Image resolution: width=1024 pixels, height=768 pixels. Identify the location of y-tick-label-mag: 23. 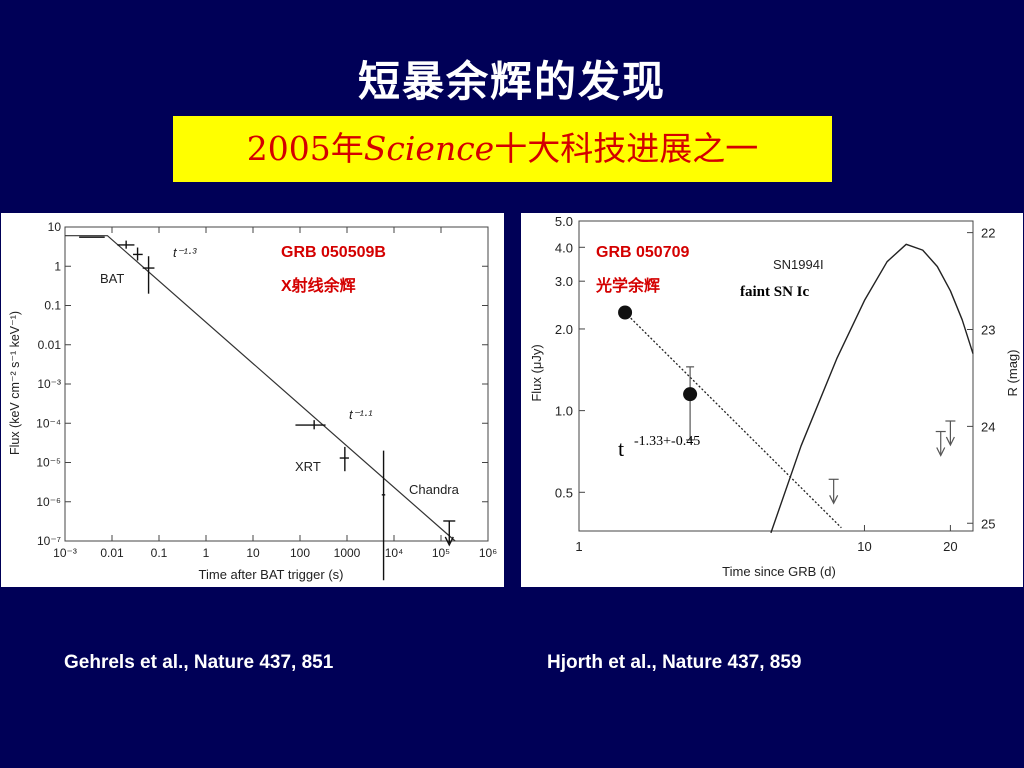
(988, 330).